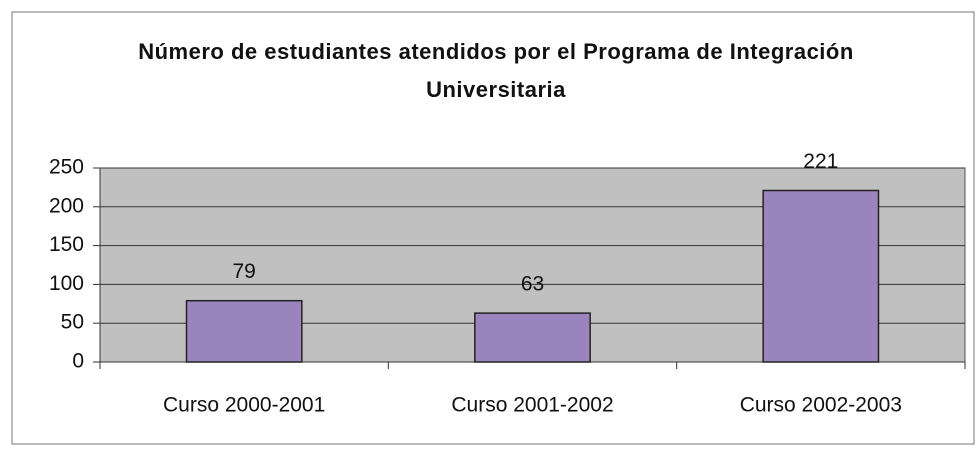  Describe the element at coordinates (66, 205) in the screenshot. I see `y-tick-label: 200` at that location.